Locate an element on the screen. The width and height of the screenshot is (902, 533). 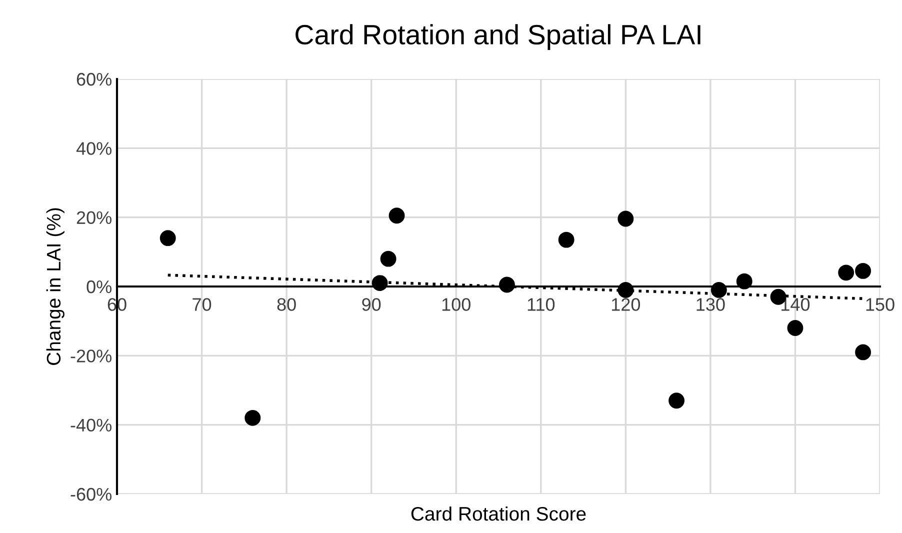
x-tick-label: 130 is located at coordinates (710, 304).